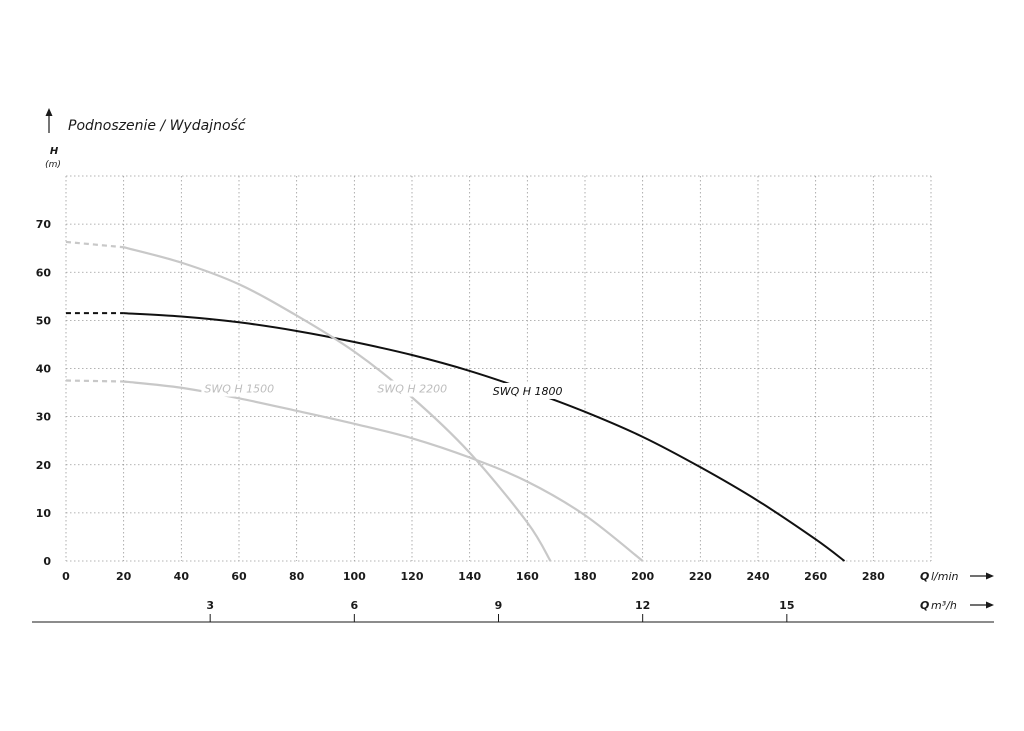  Describe the element at coordinates (44, 417) in the screenshot. I see `y-tick-label: 30` at that location.